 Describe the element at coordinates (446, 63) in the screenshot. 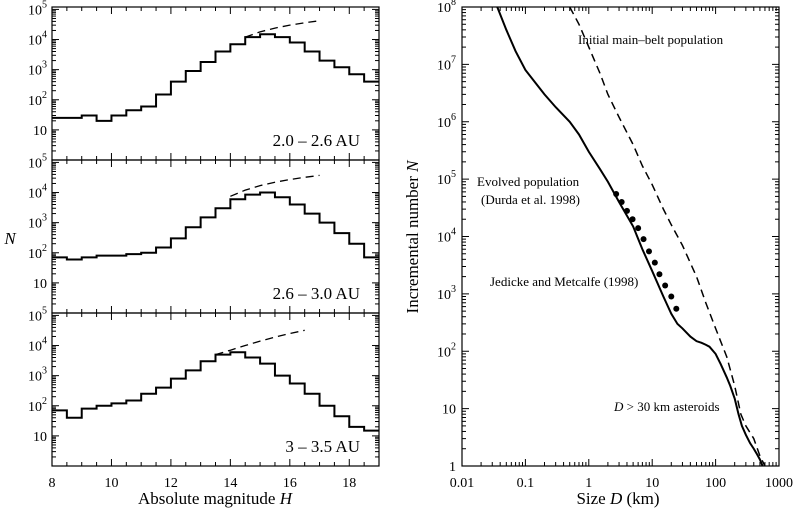

I see `y-tick-label: 10⁷` at that location.